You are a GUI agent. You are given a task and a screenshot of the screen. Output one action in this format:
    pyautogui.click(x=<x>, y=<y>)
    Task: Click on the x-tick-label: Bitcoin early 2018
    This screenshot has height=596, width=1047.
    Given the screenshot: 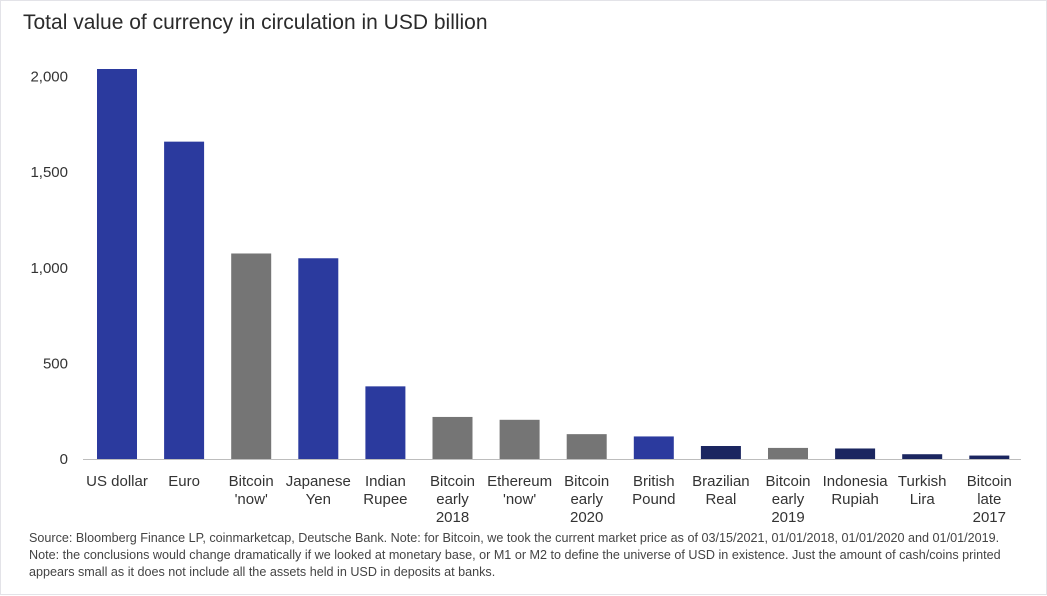 What is the action you would take?
    pyautogui.click(x=452, y=499)
    